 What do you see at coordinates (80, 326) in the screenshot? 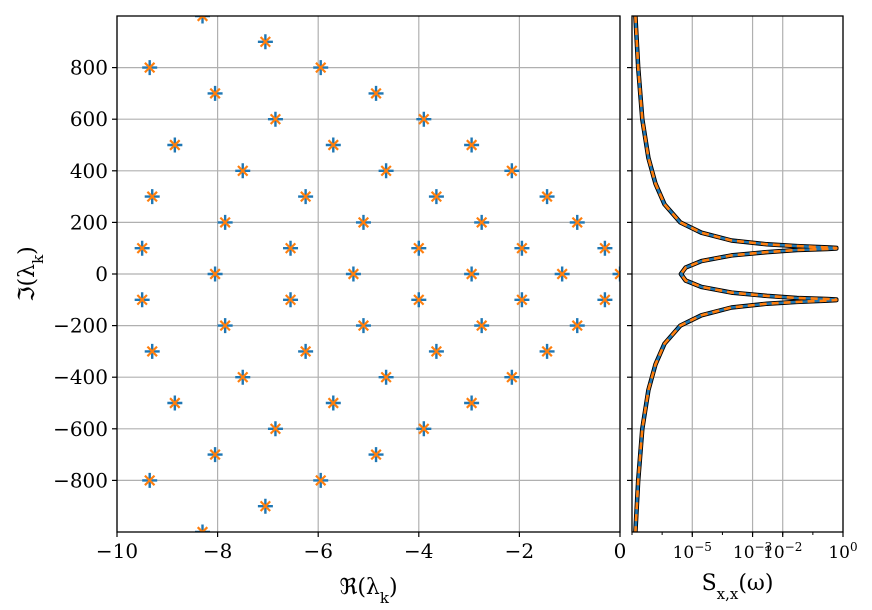
I see `y-tick-label: −200` at bounding box center [80, 326].